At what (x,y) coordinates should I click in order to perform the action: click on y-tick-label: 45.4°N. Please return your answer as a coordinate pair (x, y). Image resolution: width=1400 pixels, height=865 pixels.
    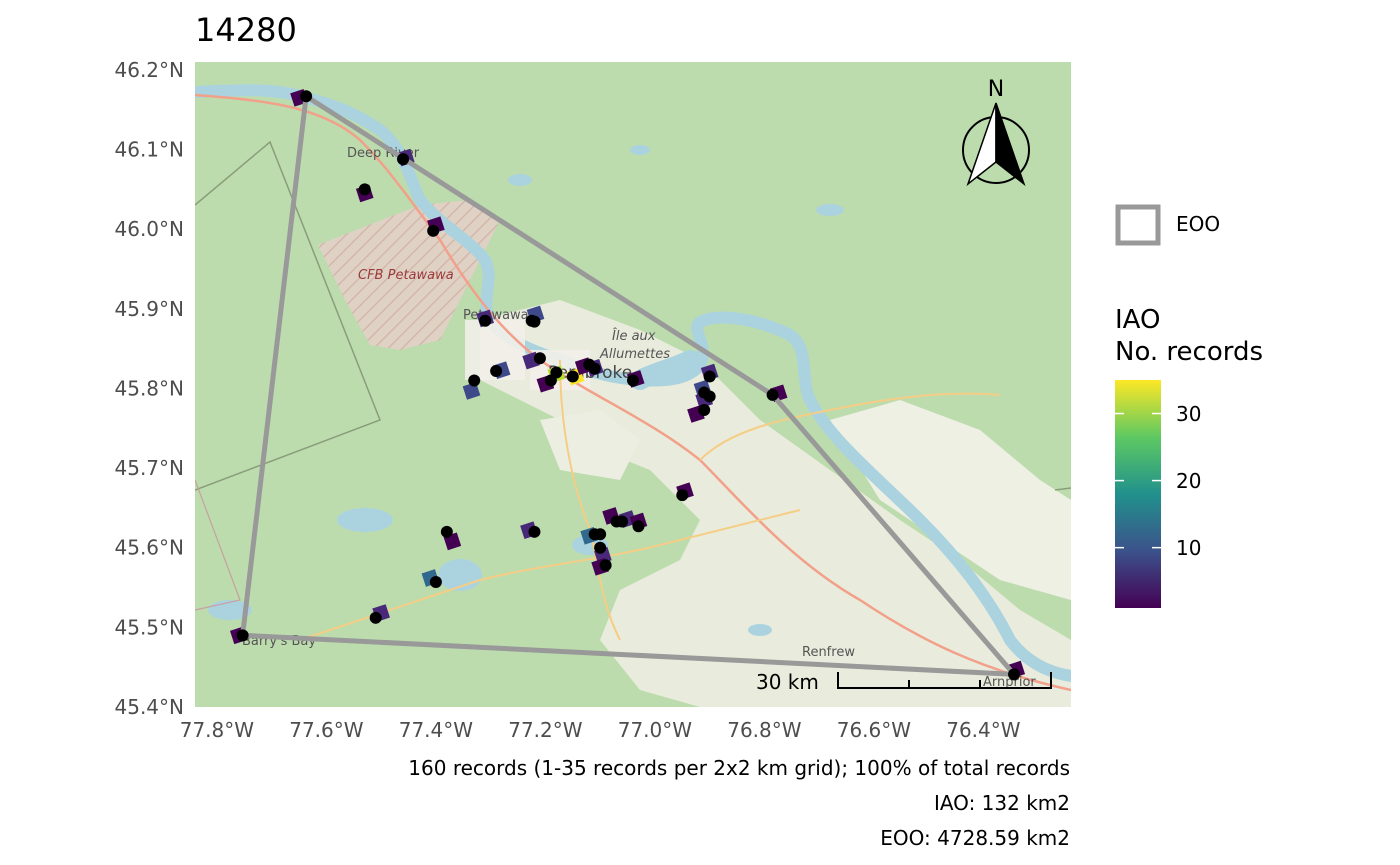
    Looking at the image, I should click on (150, 707).